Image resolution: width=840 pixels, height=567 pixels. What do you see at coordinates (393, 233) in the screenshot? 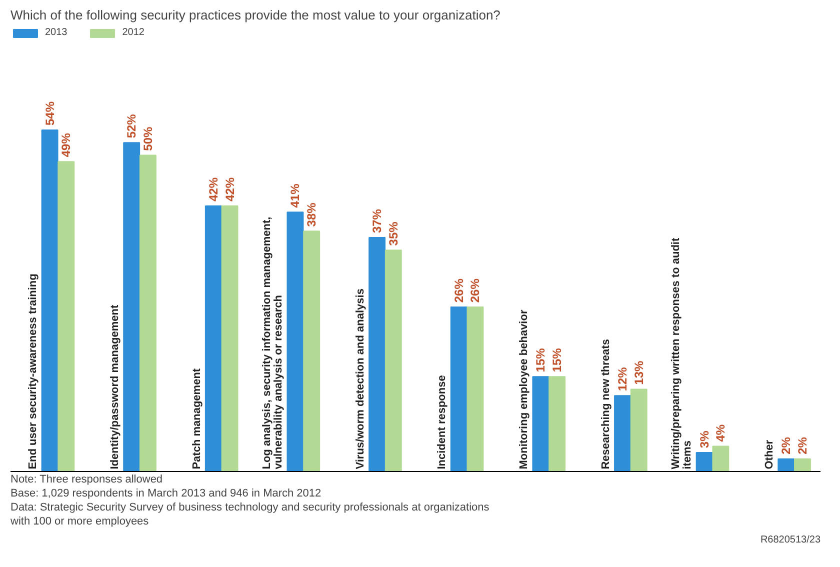
I see `data-label: 35%` at bounding box center [393, 233].